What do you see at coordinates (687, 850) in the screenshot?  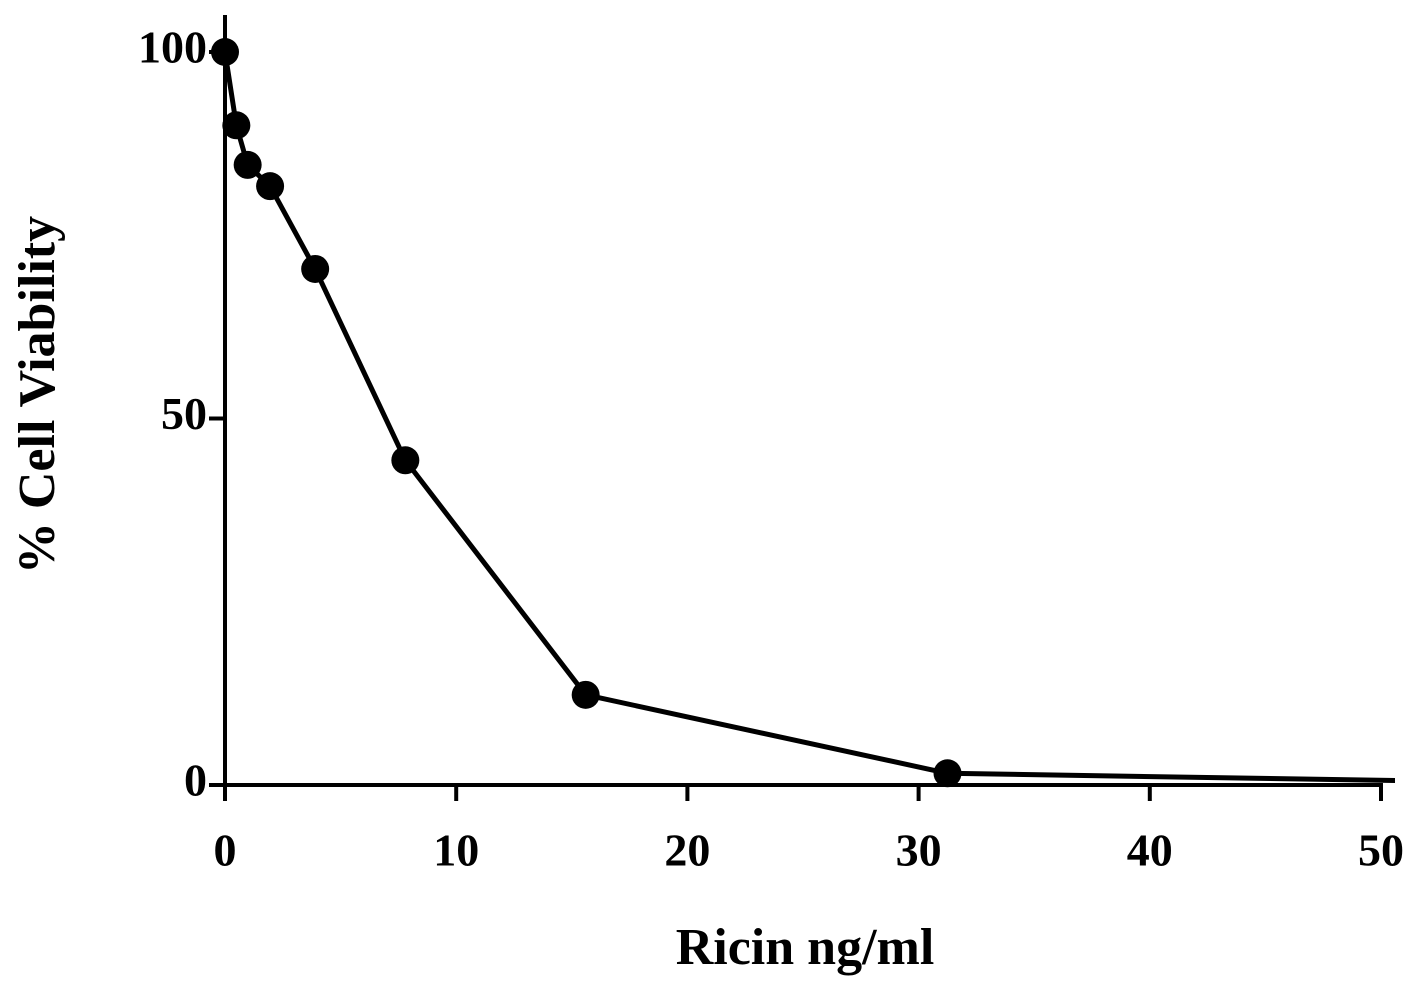 I see `x-tick-label: 20` at bounding box center [687, 850].